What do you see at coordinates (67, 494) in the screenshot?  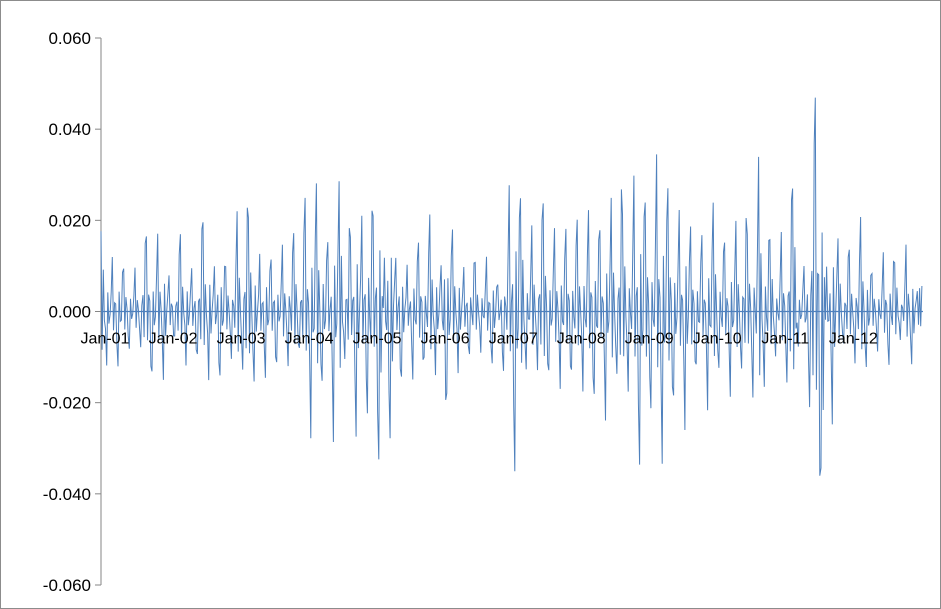 I see `y-tick-label: -0.040` at bounding box center [67, 494].